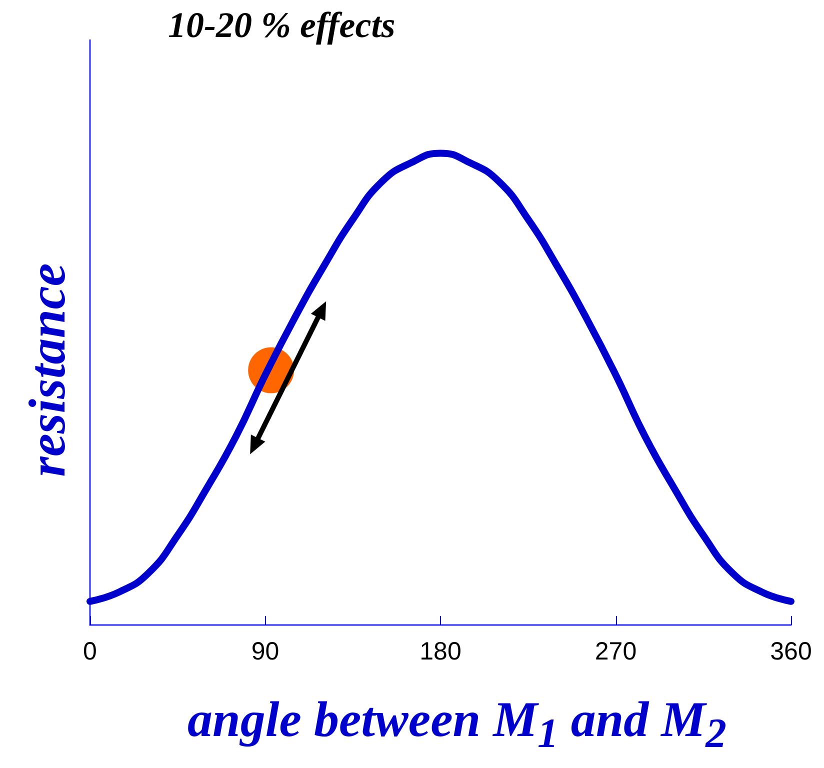  What do you see at coordinates (48, 370) in the screenshot?
I see `y-axis-title: resistance` at bounding box center [48, 370].